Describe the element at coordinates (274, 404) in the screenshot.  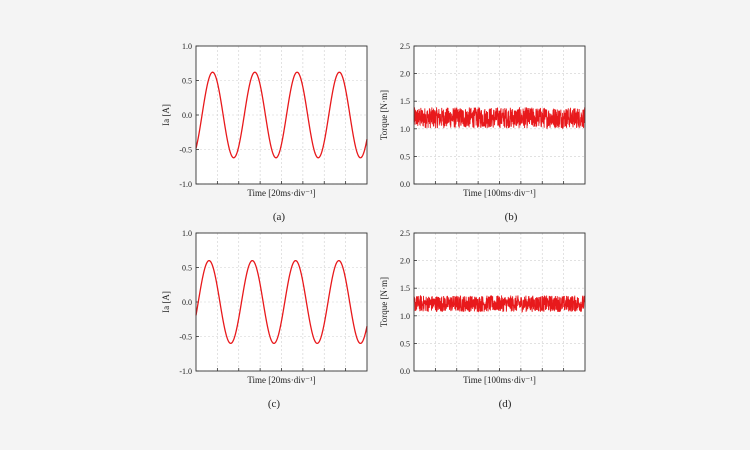
I see `caption-c: (c)` at that location.